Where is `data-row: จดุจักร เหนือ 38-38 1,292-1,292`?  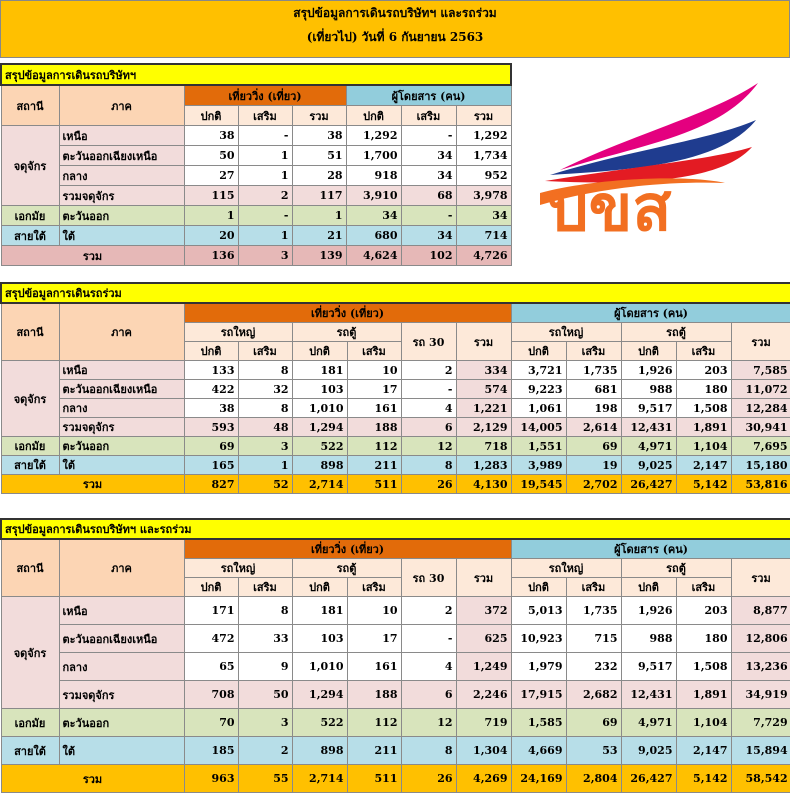 data-row: จดุจักร เหนือ 38-38 1,292-1,292 is located at coordinates (256, 165).